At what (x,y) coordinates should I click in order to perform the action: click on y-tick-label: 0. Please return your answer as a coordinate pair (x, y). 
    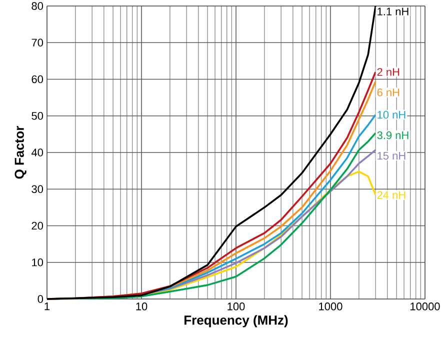
    Looking at the image, I should click on (41, 299).